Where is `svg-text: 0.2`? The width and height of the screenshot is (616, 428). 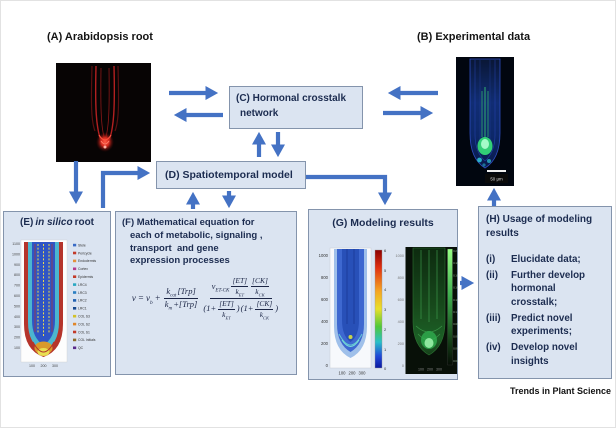 svg-text: 0.2 is located at coordinates (455, 251).